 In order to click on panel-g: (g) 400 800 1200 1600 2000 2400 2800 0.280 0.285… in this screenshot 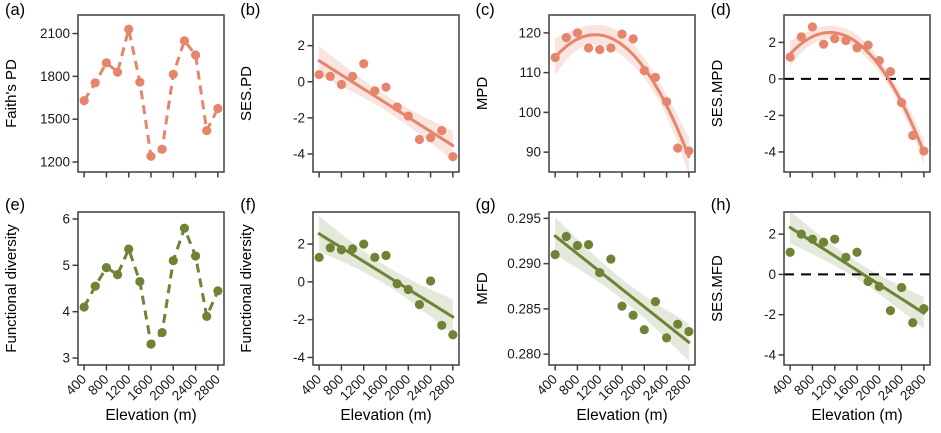, I will do `click(588, 314)`.